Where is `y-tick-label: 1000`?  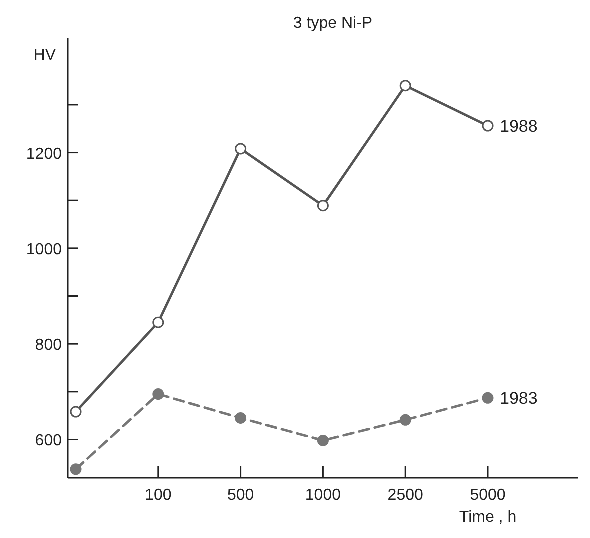
y-tick-label: 1000 is located at coordinates (44, 249).